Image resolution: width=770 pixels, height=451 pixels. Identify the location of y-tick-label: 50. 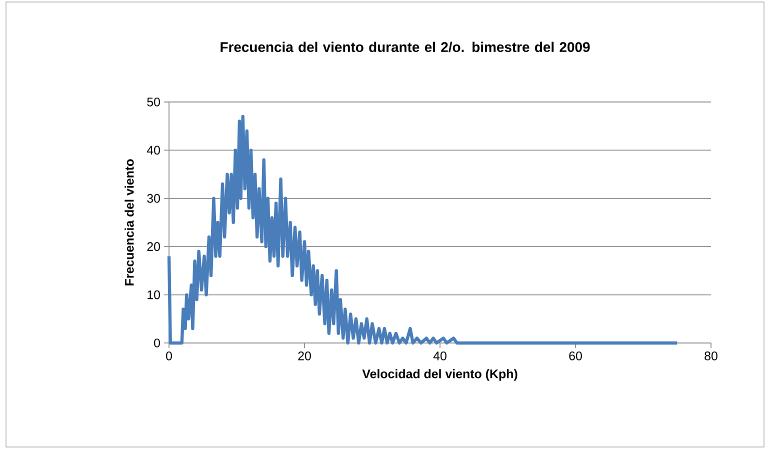
(153, 102).